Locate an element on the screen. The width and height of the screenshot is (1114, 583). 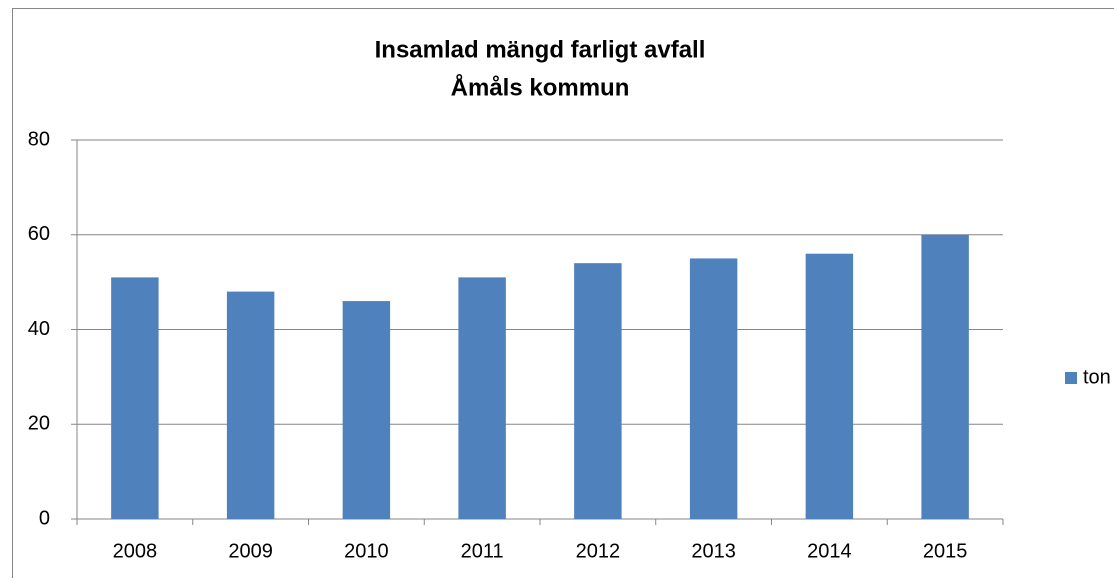
chart-subtitle: Åmåls kommun is located at coordinates (540, 87).